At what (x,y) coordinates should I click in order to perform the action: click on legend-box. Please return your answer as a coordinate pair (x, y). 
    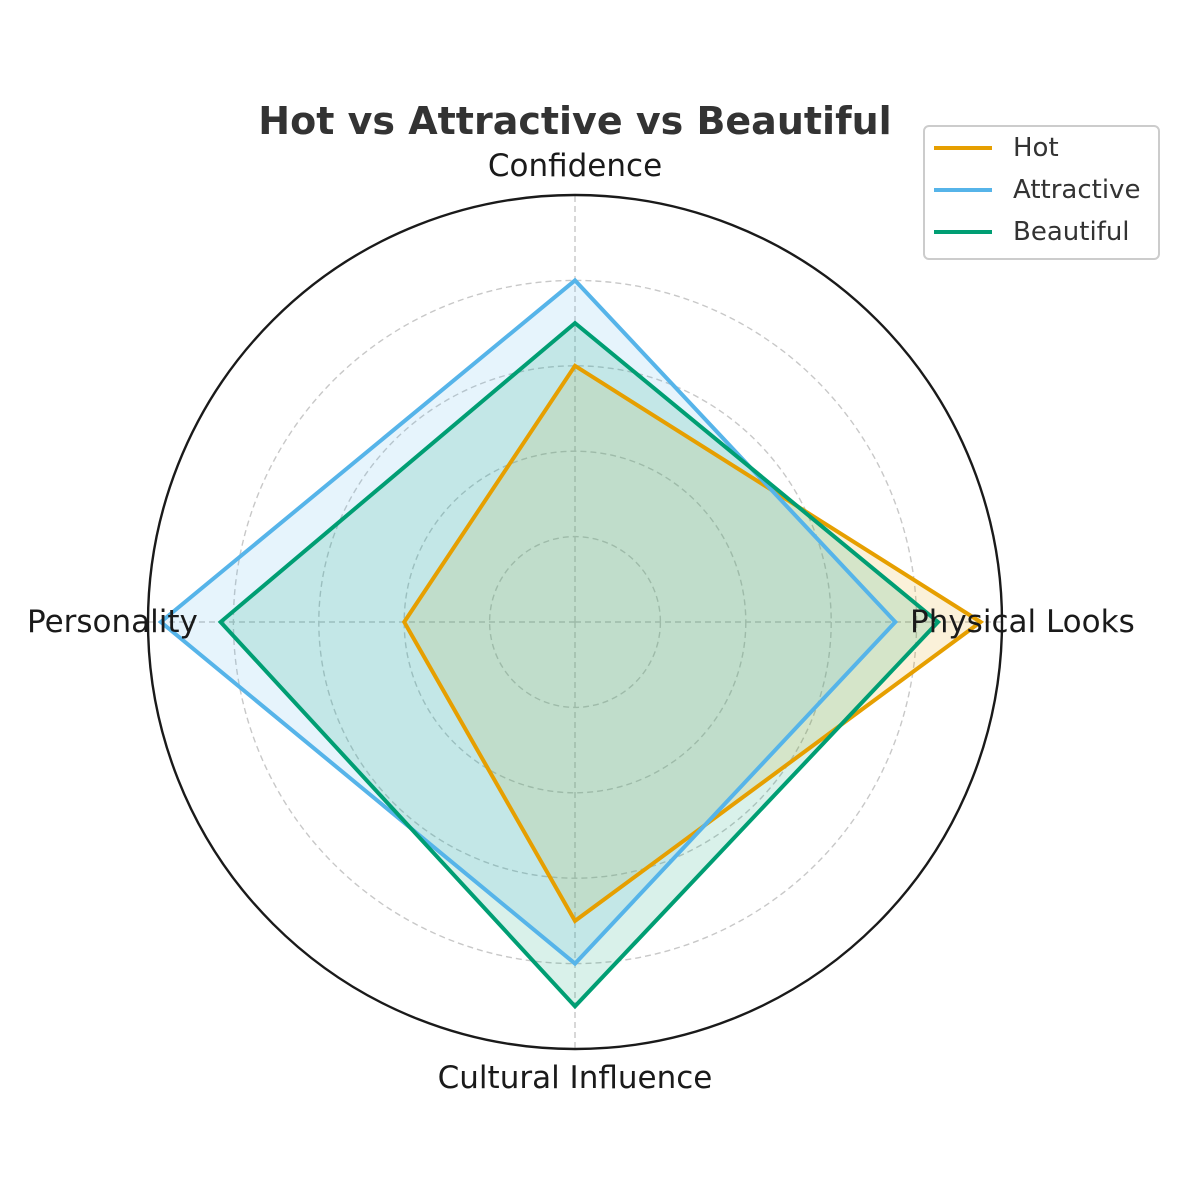
    Looking at the image, I should click on (1041, 192).